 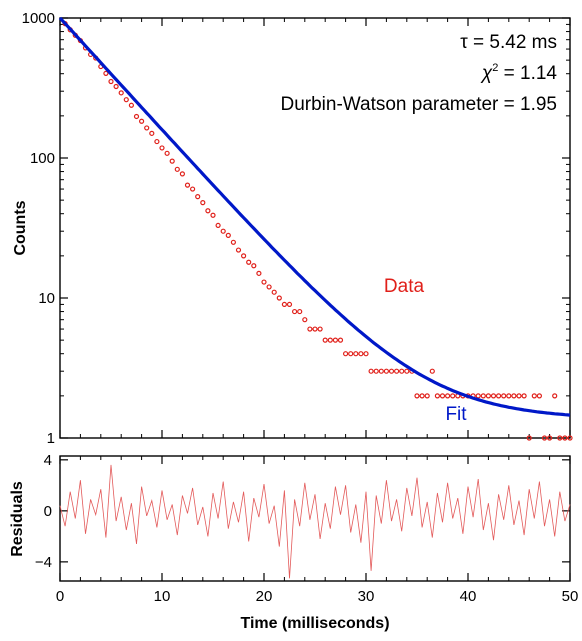 I want to click on x-axis-label-time: Time (milliseconds), so click(x=314, y=623).